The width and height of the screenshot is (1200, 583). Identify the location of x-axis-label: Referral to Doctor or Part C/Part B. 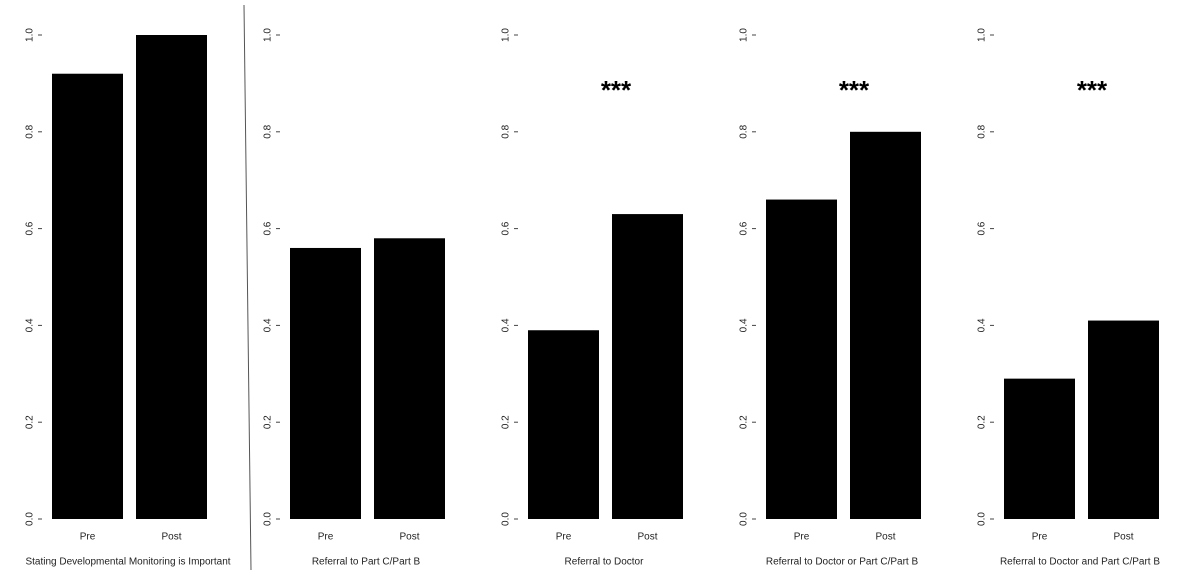
(842, 562).